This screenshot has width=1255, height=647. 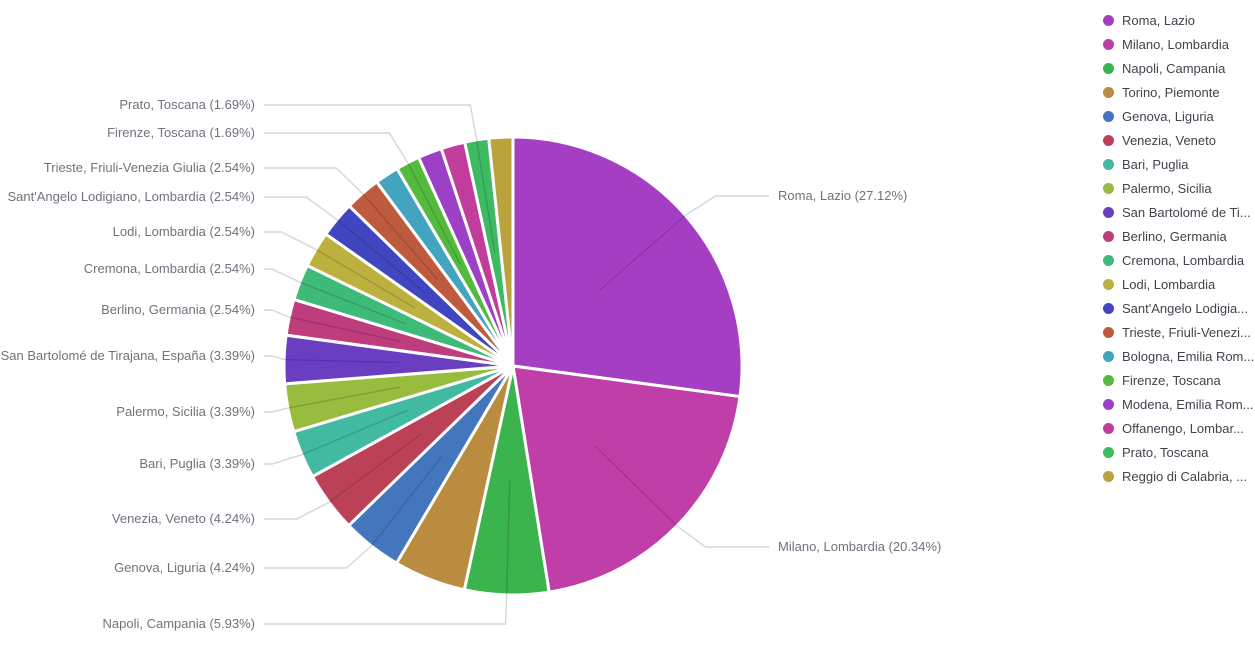 I want to click on leader-line-trieste-friuli-venezi, so click(x=351, y=224).